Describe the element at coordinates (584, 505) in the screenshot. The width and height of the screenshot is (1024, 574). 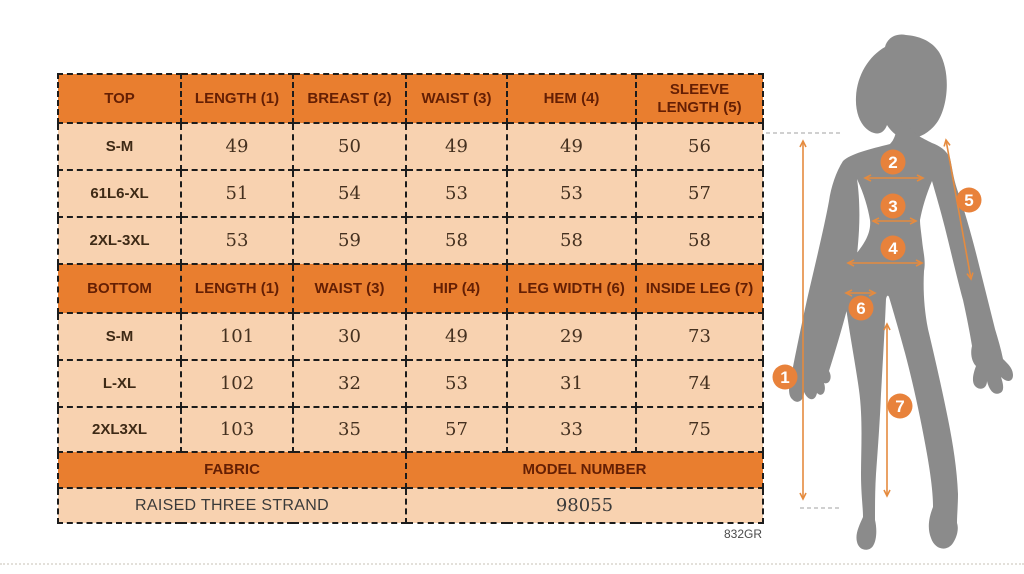
I see `model-number-value: 98055` at that location.